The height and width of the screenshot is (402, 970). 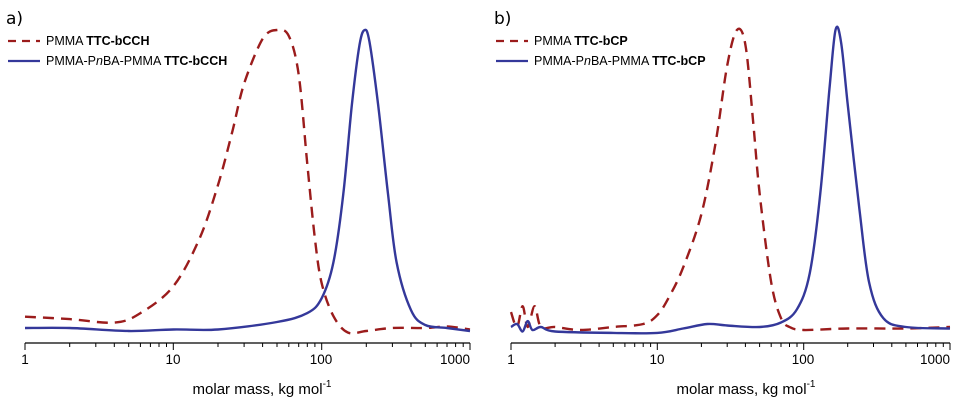 What do you see at coordinates (14, 19) in the screenshot?
I see `panel-label-a: a)` at bounding box center [14, 19].